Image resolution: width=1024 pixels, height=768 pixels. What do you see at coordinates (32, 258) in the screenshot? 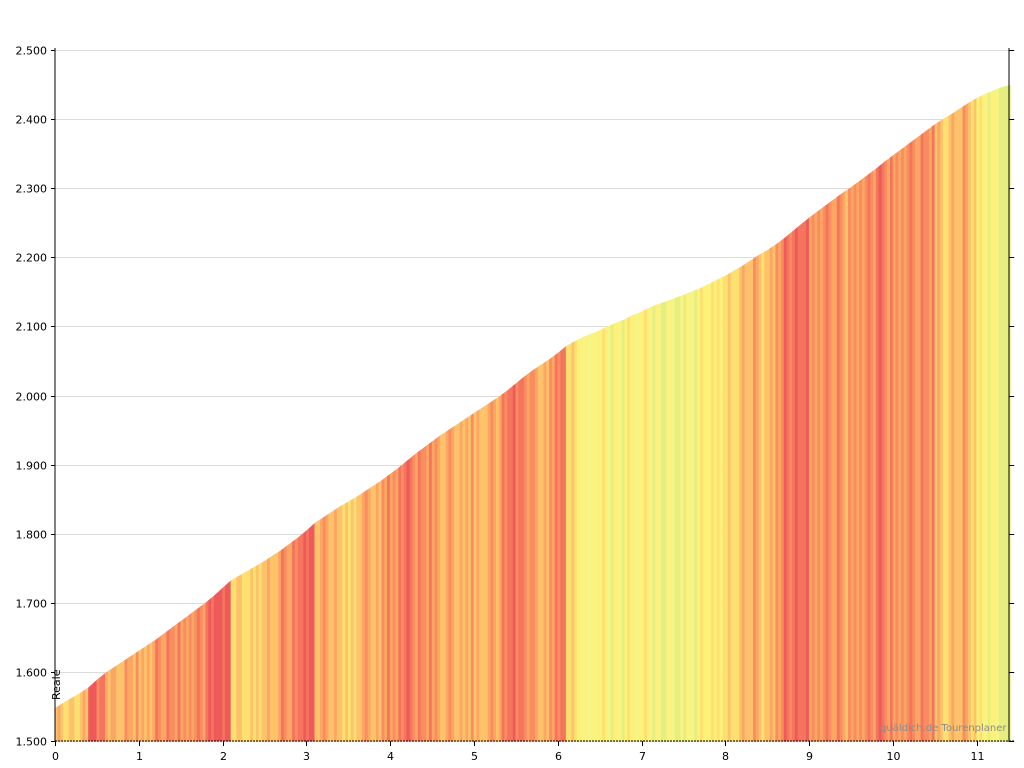
I see `y-tick-label: 2.200` at bounding box center [32, 258].